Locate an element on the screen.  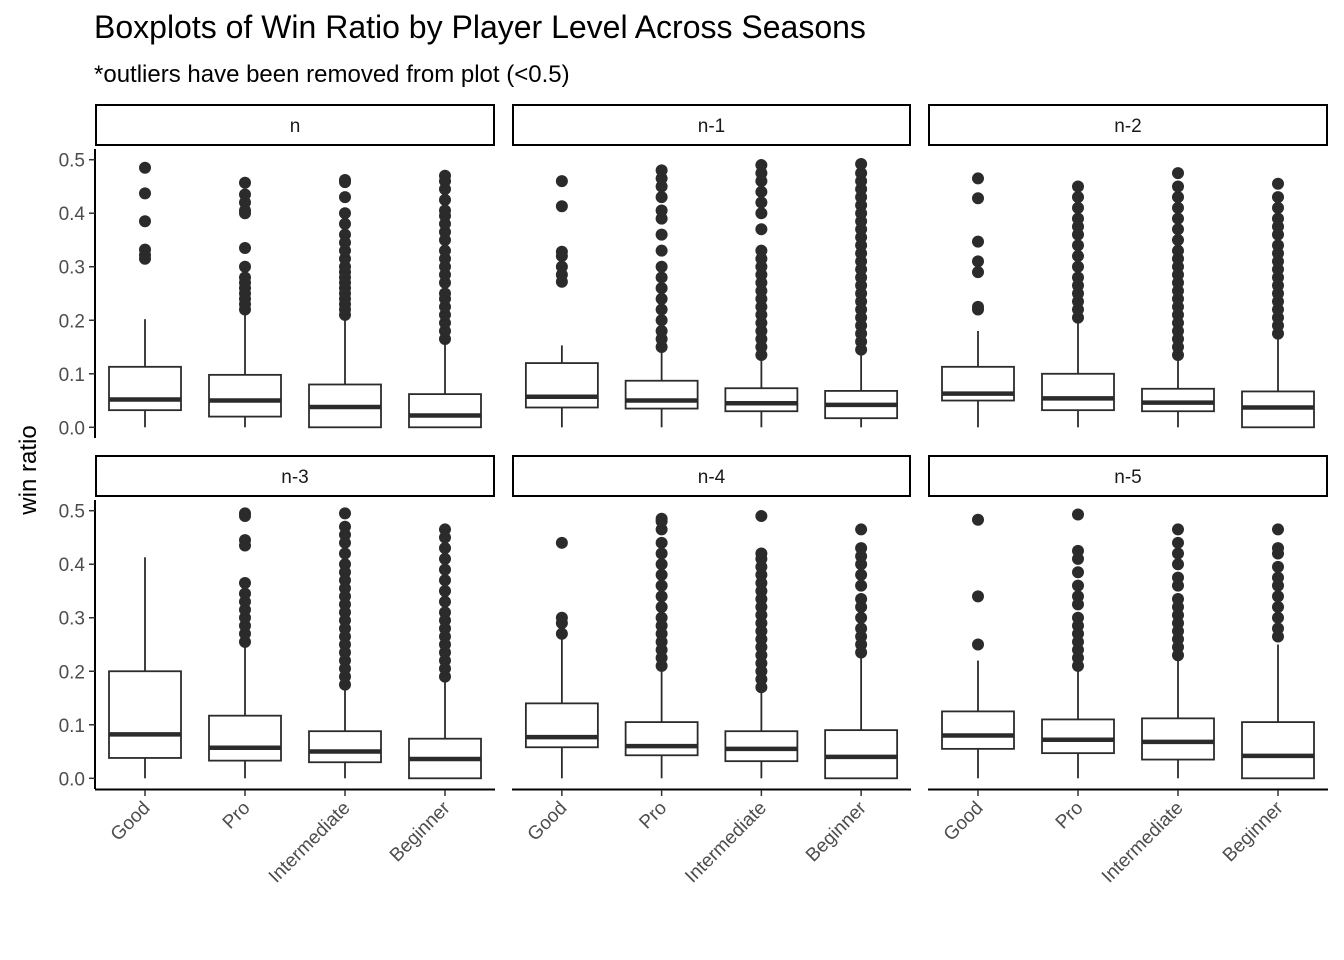
facet-strip-label: n-2 is located at coordinates (1127, 126).